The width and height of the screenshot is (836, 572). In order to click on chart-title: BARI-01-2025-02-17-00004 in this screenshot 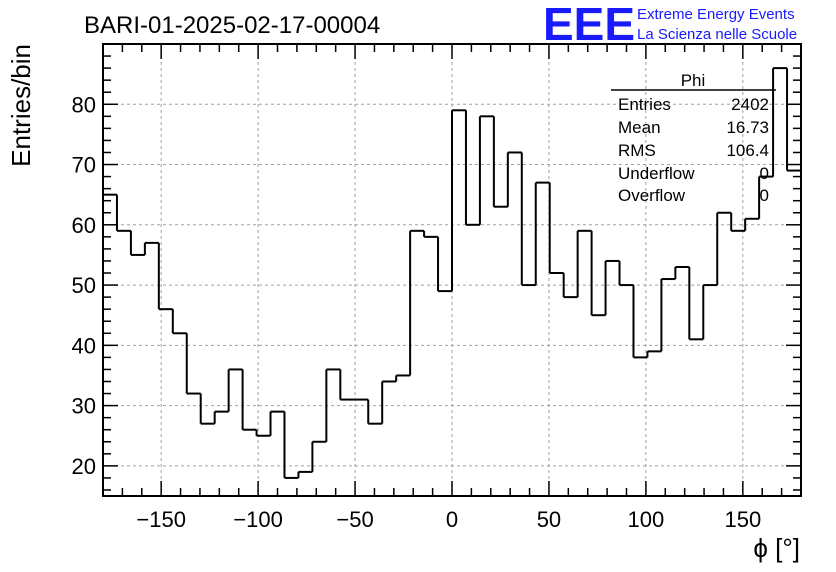, I will do `click(232, 25)`.